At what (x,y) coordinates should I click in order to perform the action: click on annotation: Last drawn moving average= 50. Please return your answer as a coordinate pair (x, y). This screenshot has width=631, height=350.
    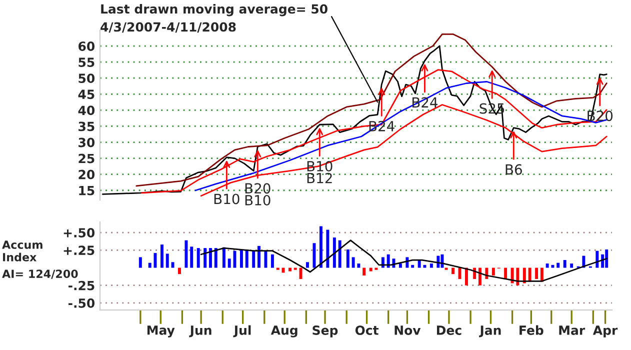
    Looking at the image, I should click on (214, 10).